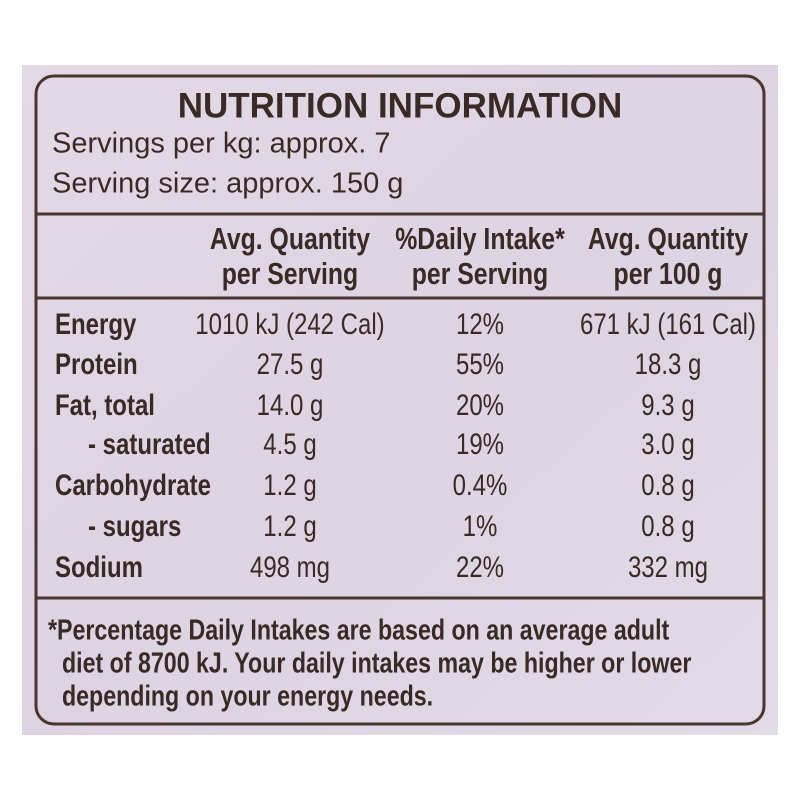 This screenshot has height=800, width=800. What do you see at coordinates (480, 484) in the screenshot?
I see `nutrient-value: 0.4%` at bounding box center [480, 484].